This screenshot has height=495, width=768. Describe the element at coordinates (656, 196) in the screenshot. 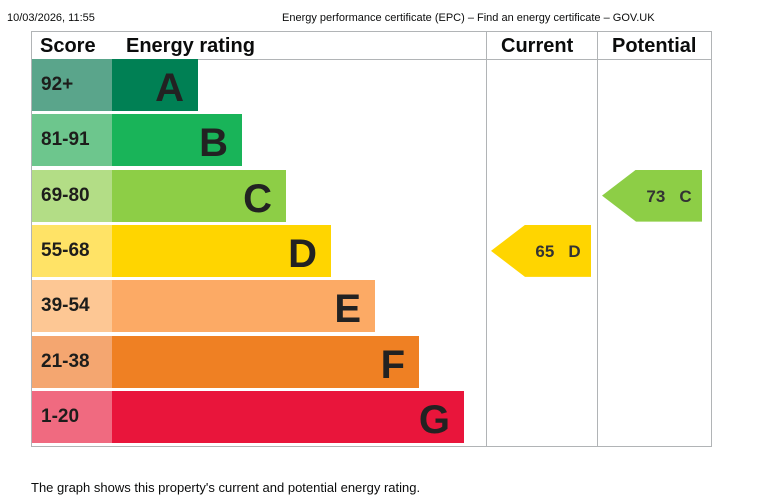

I see `potential-rating-score: 73` at that location.